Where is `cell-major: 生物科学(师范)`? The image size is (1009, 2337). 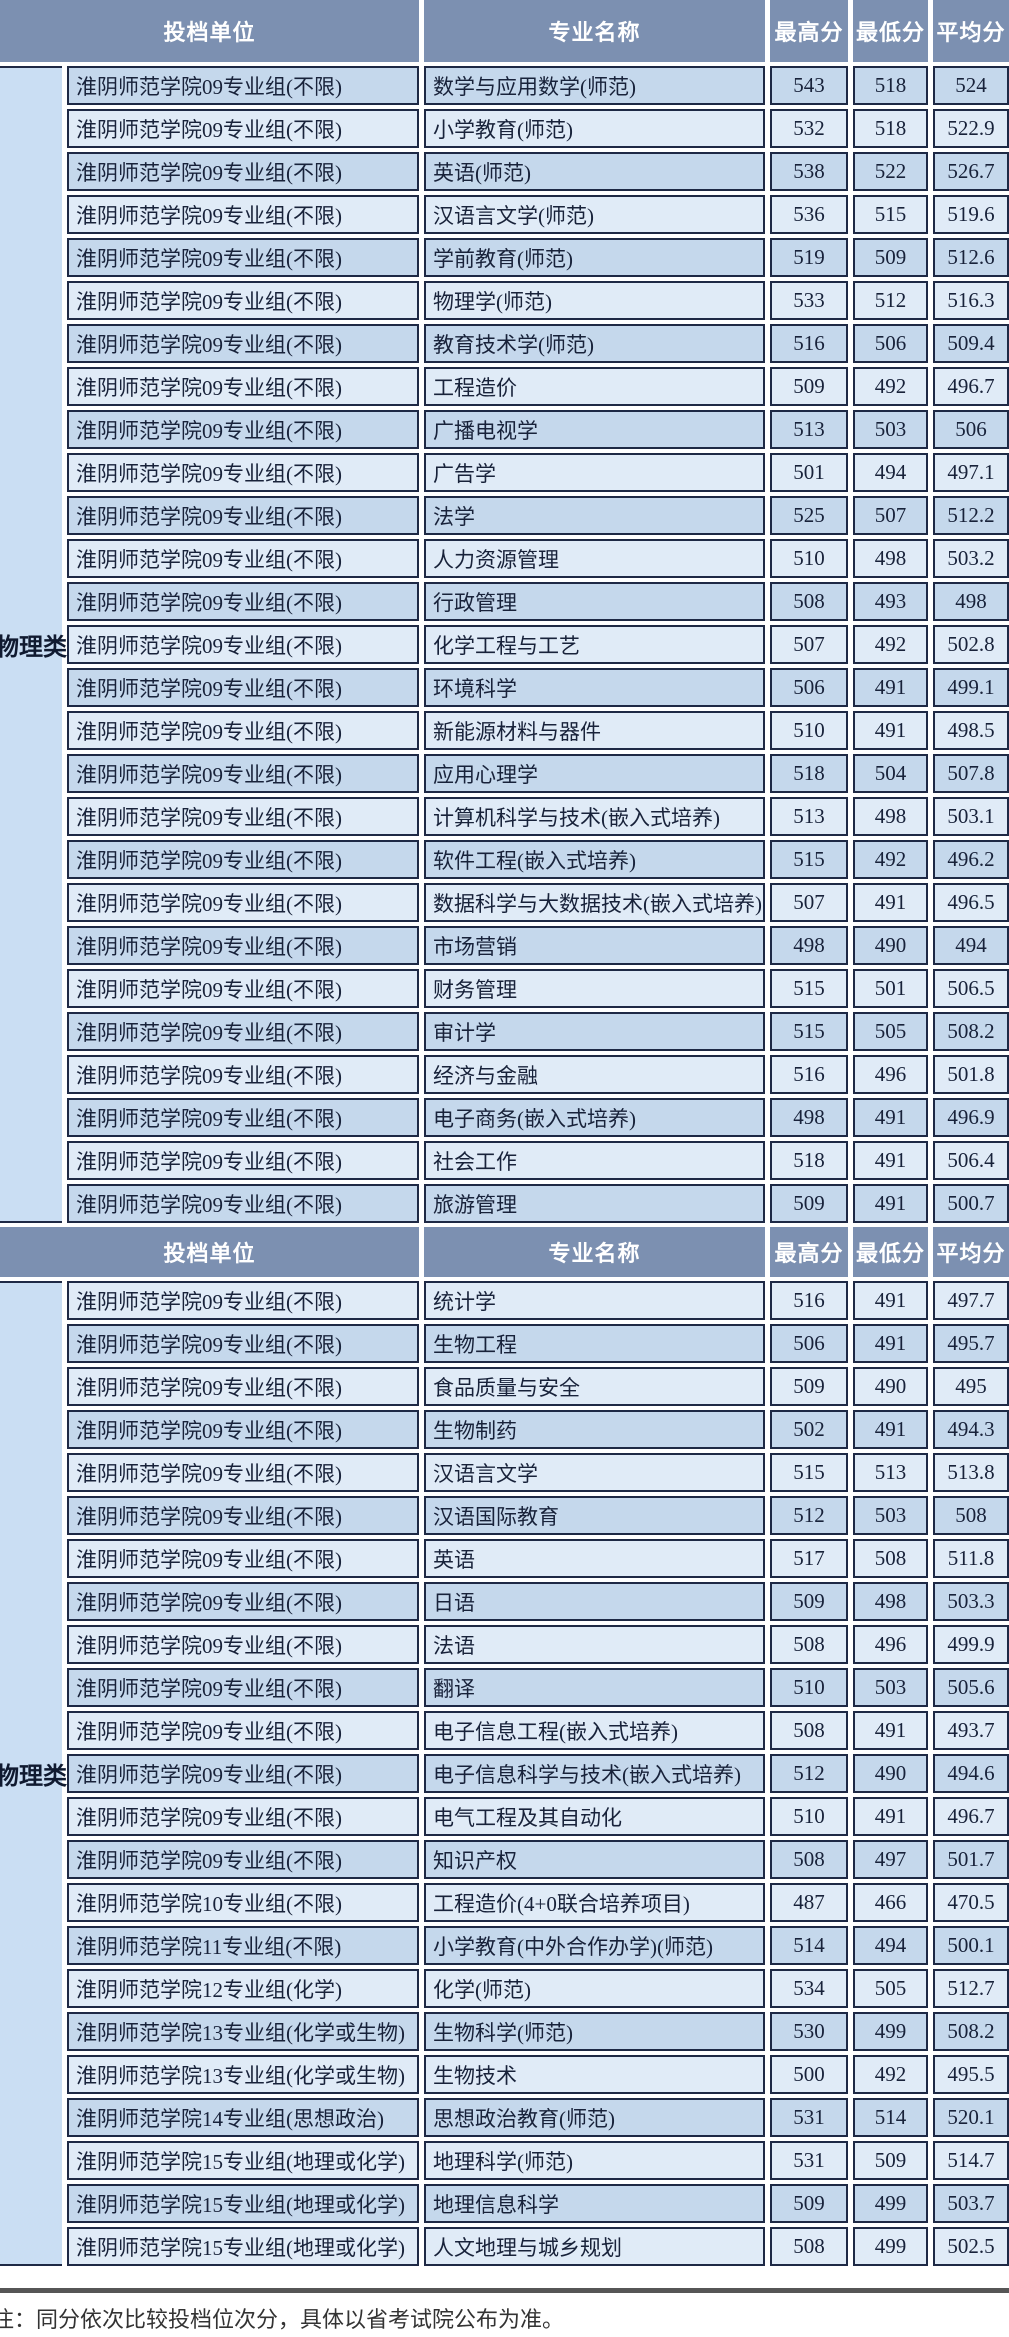
cell-major: 生物科学(师范) is located at coordinates (594, 2031).